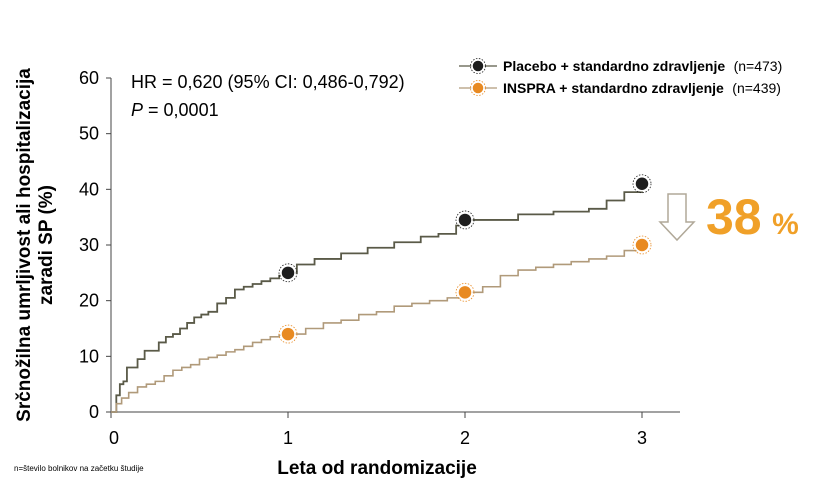 The height and width of the screenshot is (495, 822). Describe the element at coordinates (89, 301) in the screenshot. I see `y-tick-label: 20` at that location.